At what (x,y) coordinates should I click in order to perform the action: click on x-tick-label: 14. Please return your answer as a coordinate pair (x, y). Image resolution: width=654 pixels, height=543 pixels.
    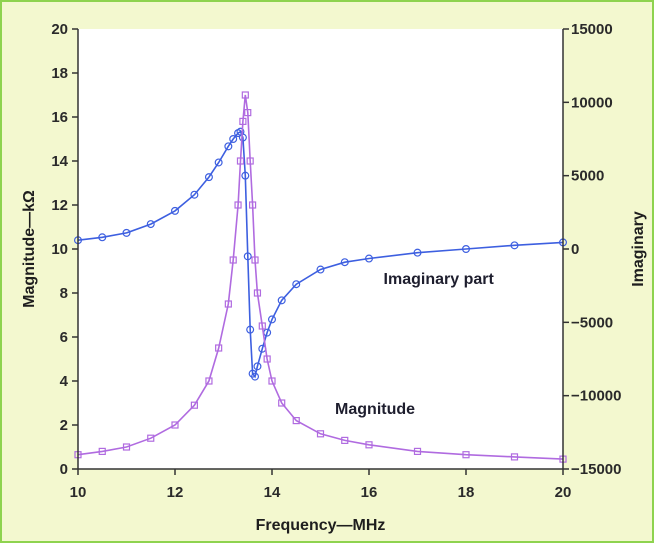
    Looking at the image, I should click on (272, 492).